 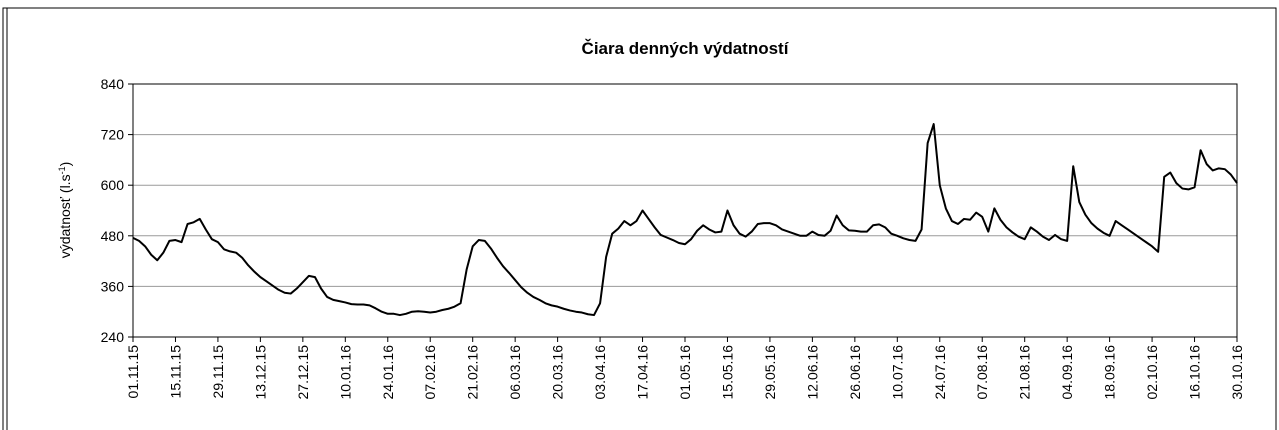 I want to click on x-tick-label: 12.06.16, so click(x=812, y=372).